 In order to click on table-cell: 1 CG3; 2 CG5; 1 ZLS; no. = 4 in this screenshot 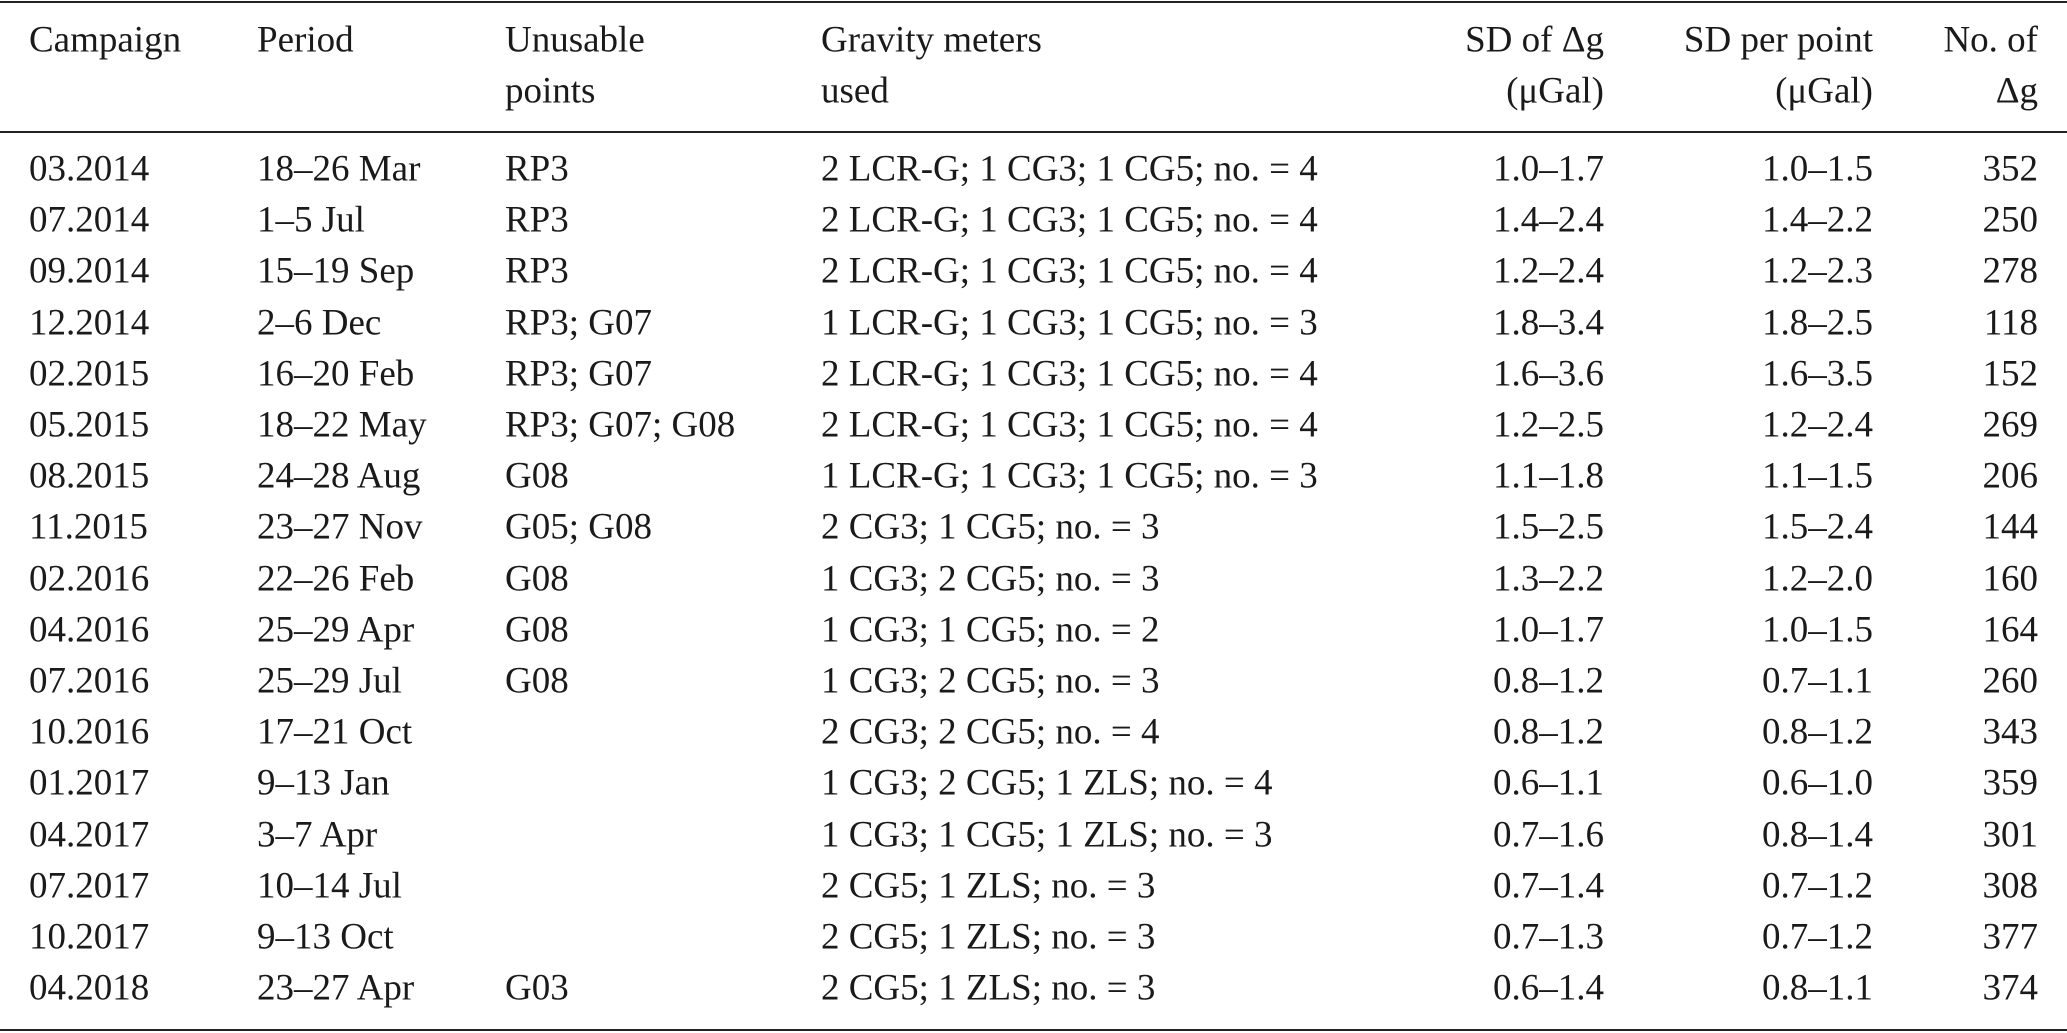, I will do `click(1047, 783)`.